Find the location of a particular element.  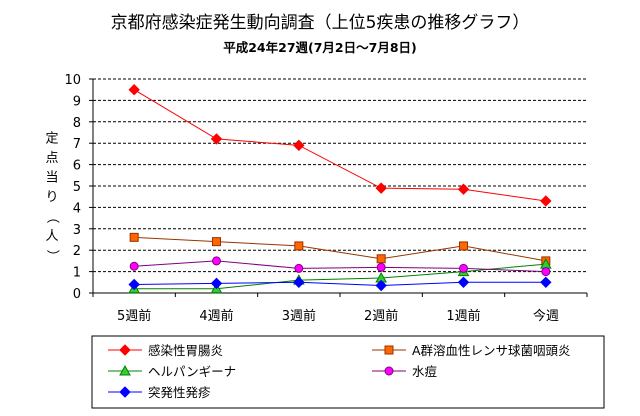

y-axis-label-char: 定 is located at coordinates (51, 139).